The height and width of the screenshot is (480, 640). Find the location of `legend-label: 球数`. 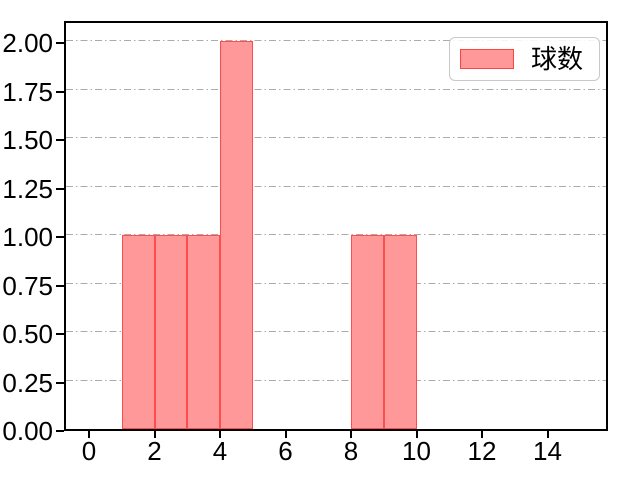

legend-label: 球数 is located at coordinates (557, 59).